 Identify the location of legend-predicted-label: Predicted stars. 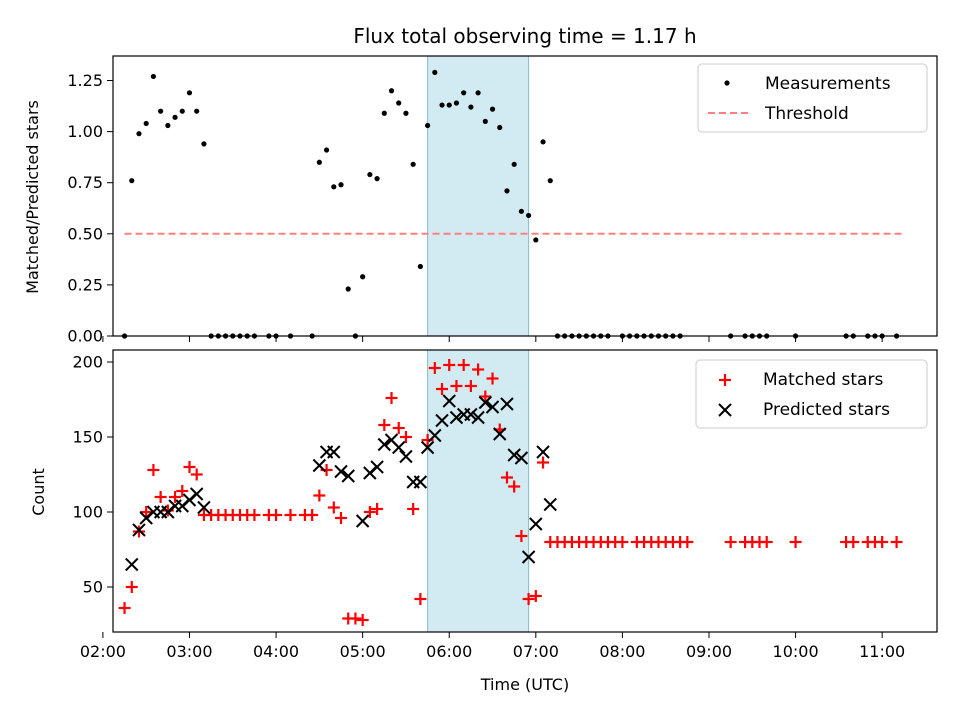
(826, 410).